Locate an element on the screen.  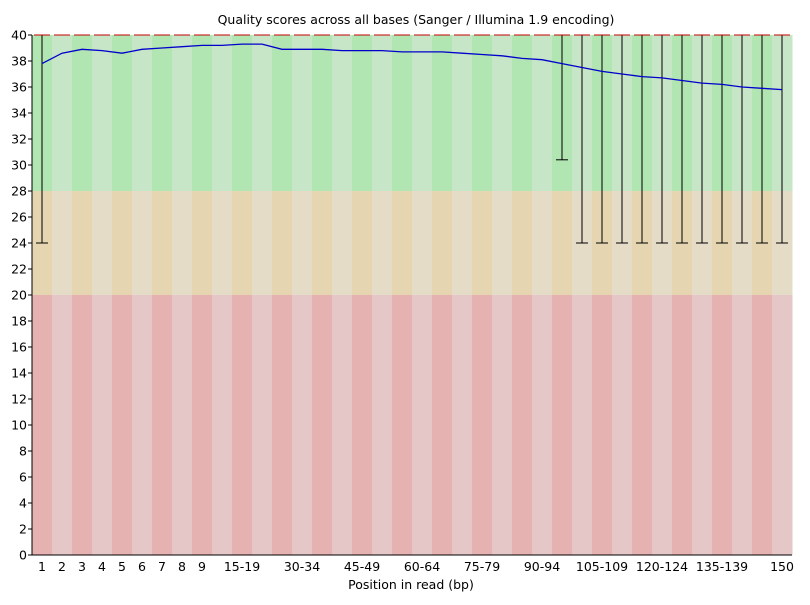
x-tick-label: 135-139 is located at coordinates (722, 566).